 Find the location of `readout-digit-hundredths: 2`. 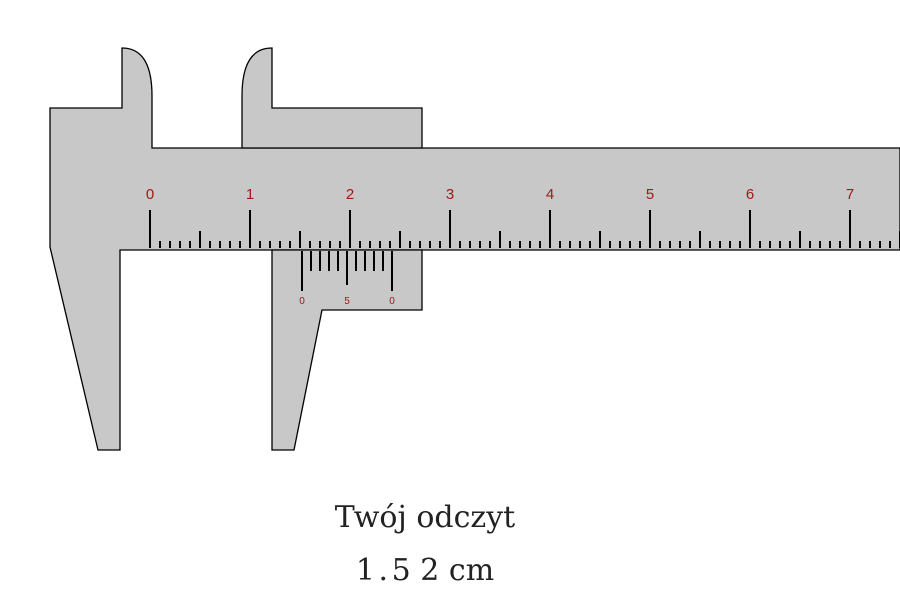

readout-digit-hundredths: 2 is located at coordinates (430, 570).